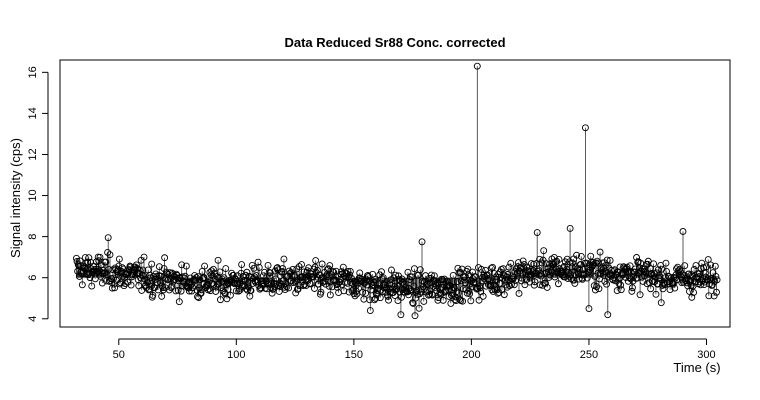 The height and width of the screenshot is (400, 760). I want to click on y-tick-label: 4, so click(33, 319).